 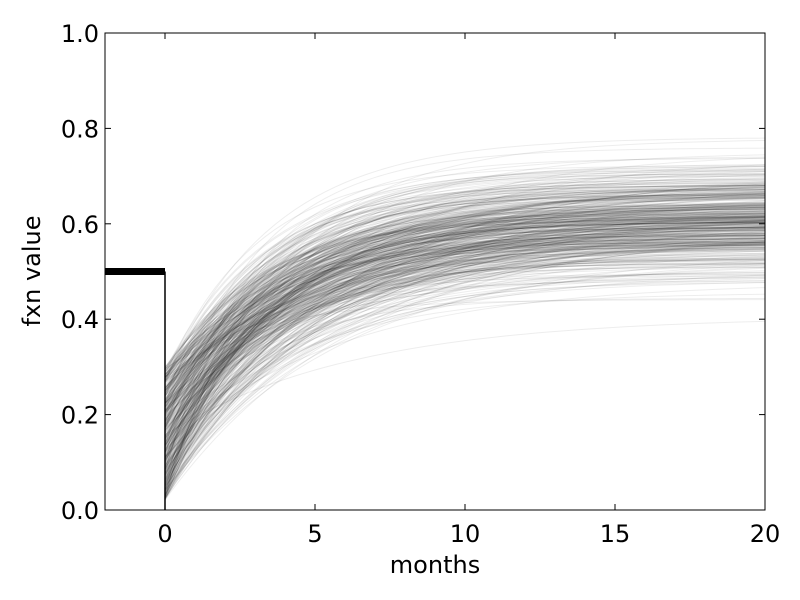 What do you see at coordinates (164, 534) in the screenshot?
I see `x-tick-label: 0` at bounding box center [164, 534].